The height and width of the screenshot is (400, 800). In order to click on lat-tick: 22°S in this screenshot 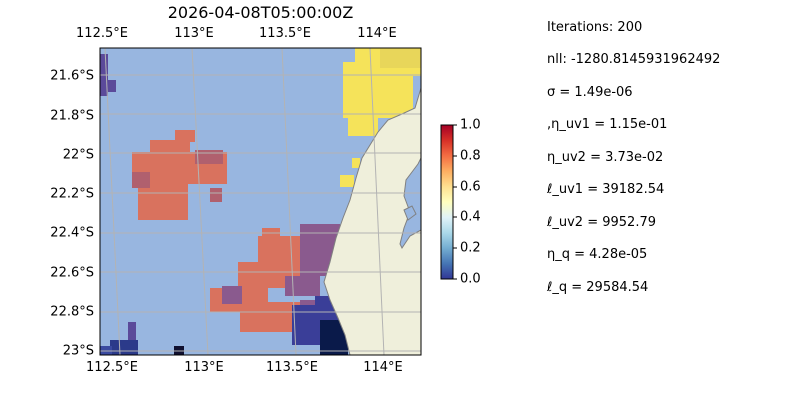, I will do `click(78, 155)`.